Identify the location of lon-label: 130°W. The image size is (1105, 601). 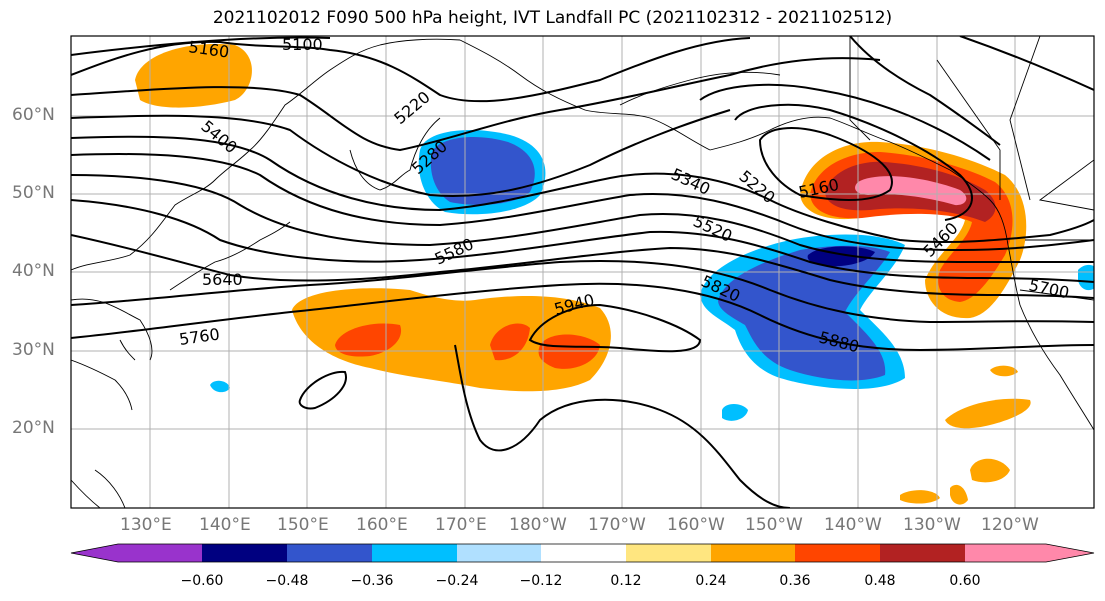
(932, 525).